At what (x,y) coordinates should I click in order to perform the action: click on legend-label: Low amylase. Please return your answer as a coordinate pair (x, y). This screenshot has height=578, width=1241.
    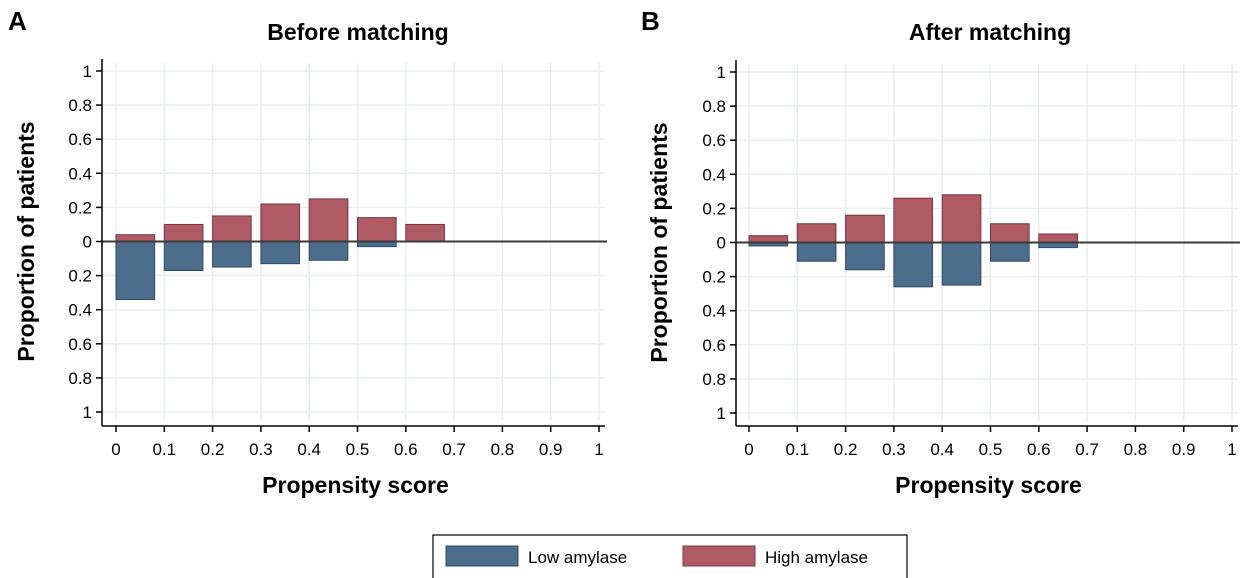
    Looking at the image, I should click on (577, 557).